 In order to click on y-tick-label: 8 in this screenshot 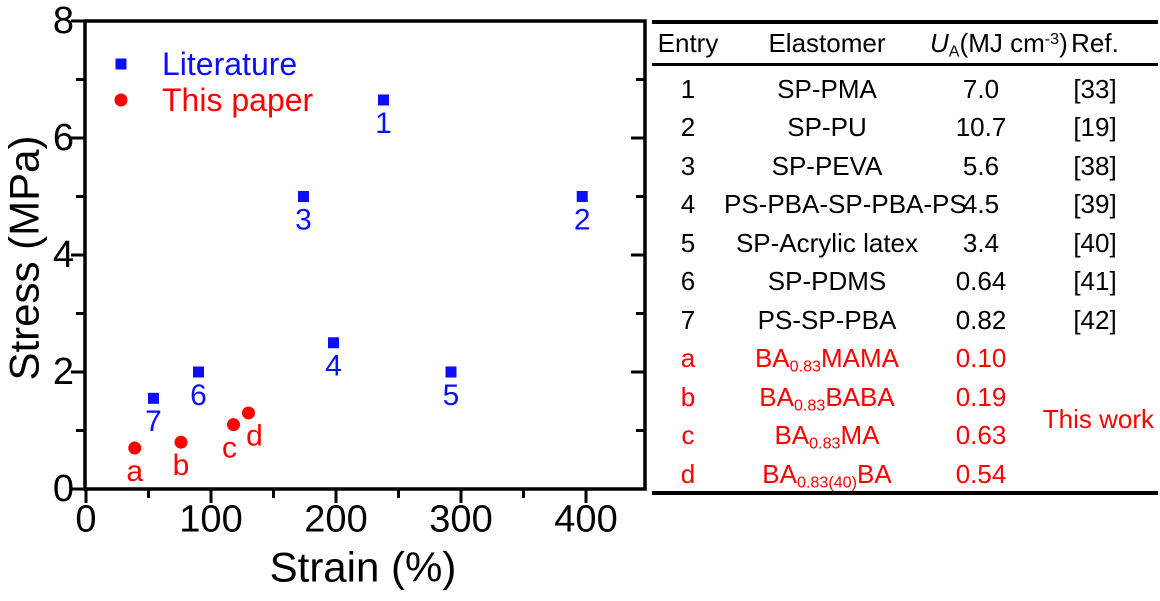, I will do `click(63, 21)`.